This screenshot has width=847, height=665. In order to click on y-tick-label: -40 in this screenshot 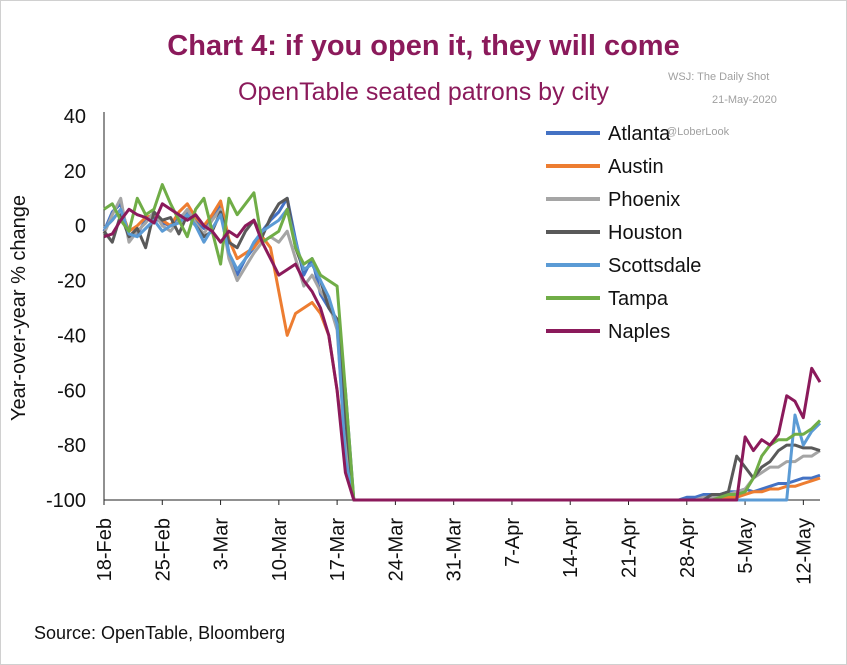, I will do `click(71, 336)`.